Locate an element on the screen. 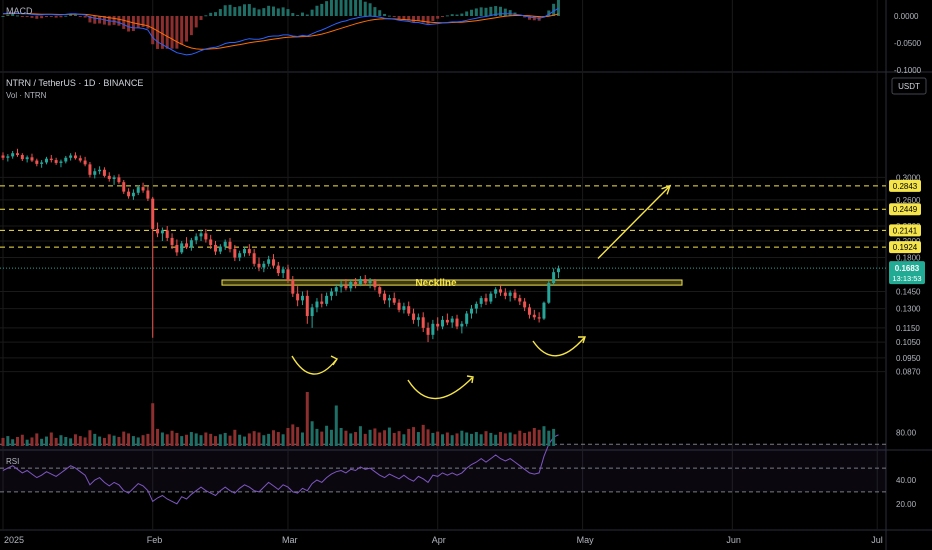 The width and height of the screenshot is (932, 550). rsi-tick-label: 20.00 is located at coordinates (906, 504).